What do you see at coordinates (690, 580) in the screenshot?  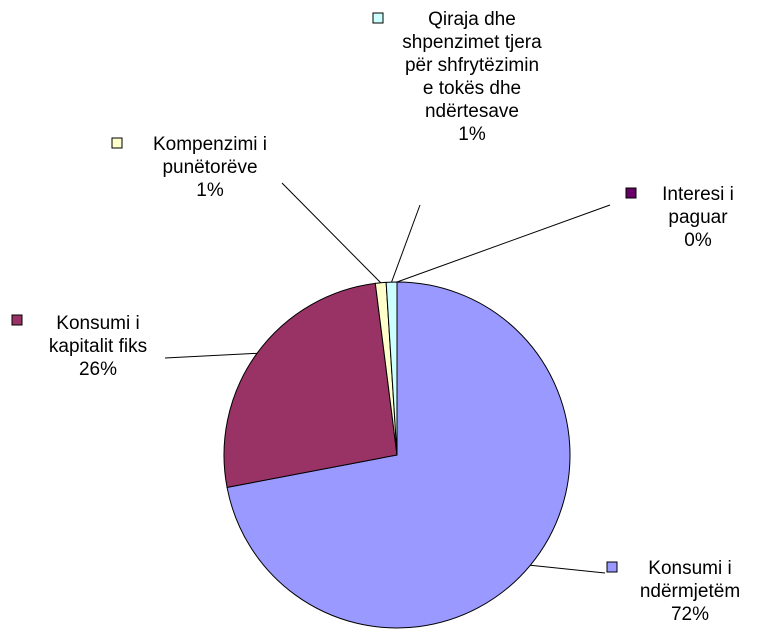 I see `category-label: Konsumi i ndërmjetëm` at bounding box center [690, 580].